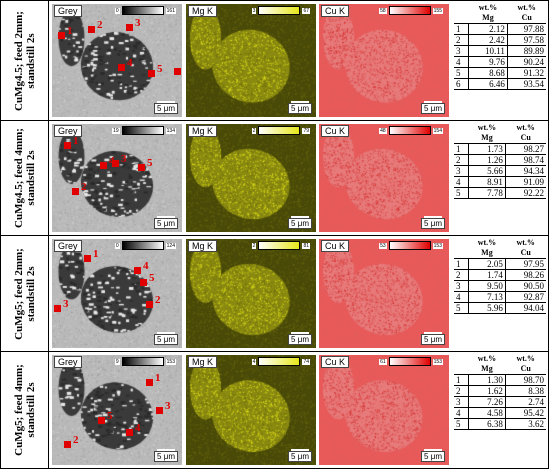 The width and height of the screenshot is (550, 470). Describe the element at coordinates (254, 245) in the screenshot. I see `scale-min: 2` at that location.